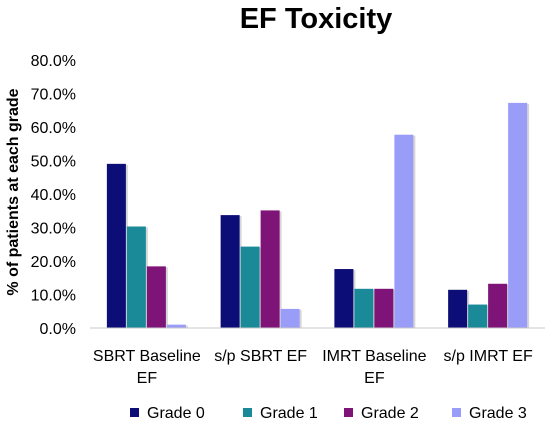 This screenshot has width=557, height=424. Describe the element at coordinates (53, 162) in the screenshot. I see `y-tick-label: 50.0%` at that location.